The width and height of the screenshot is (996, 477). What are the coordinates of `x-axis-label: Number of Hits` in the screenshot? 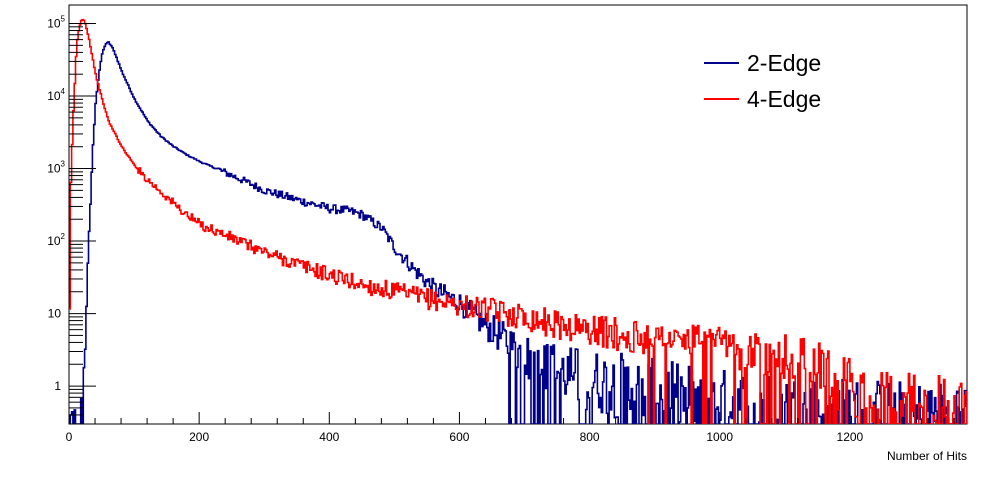 It's located at (927, 456).